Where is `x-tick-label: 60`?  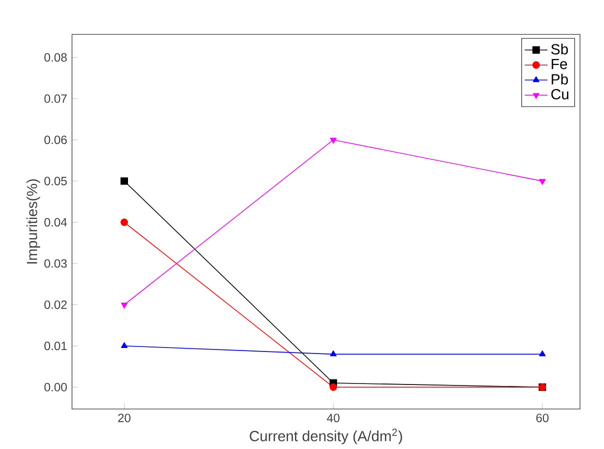
x-tick-label: 60 is located at coordinates (542, 418).